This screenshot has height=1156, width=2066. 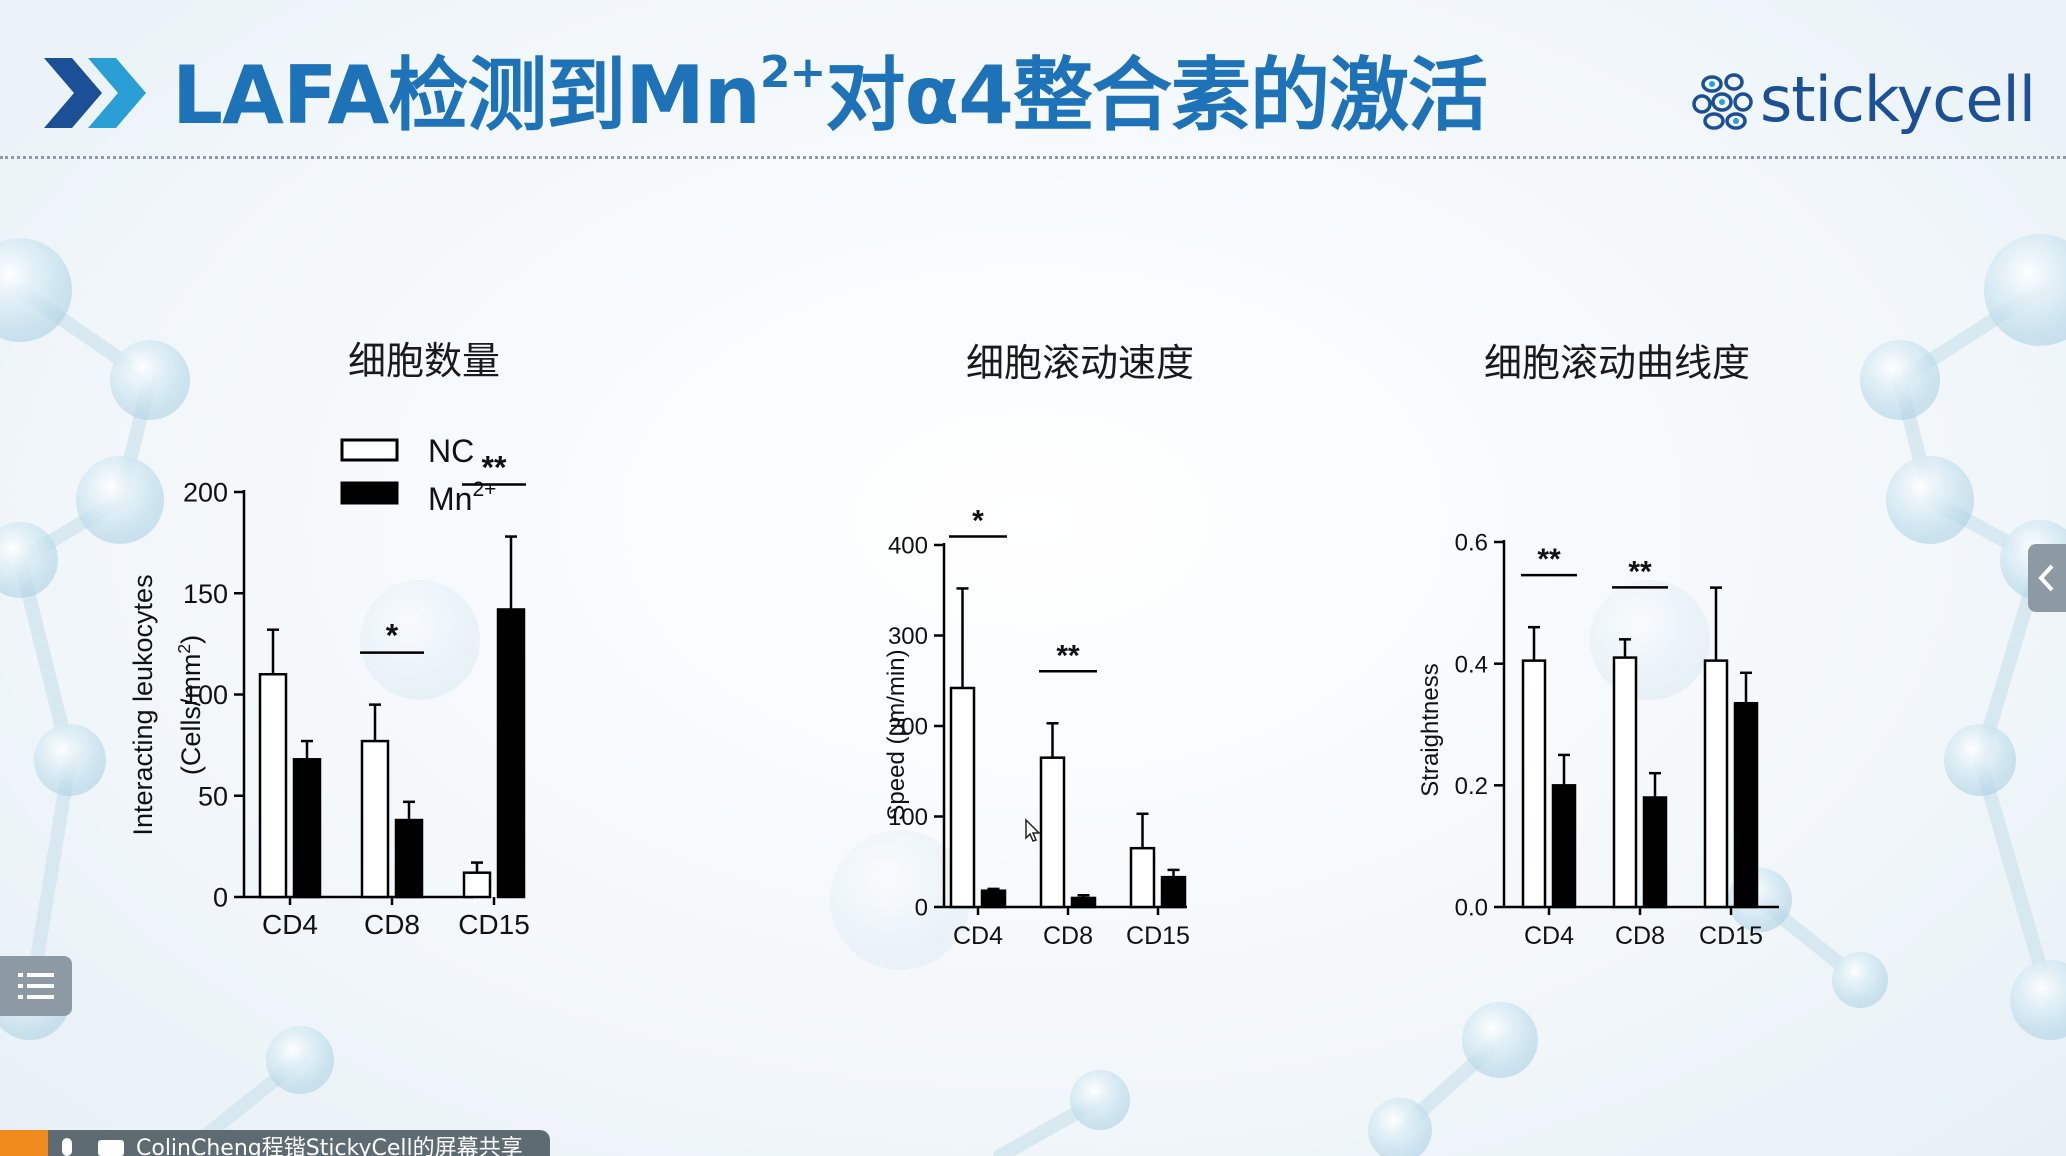 I want to click on screen-share-bar: ColinCheng程锴StickyCell的屏幕共享, so click(x=275, y=1143).